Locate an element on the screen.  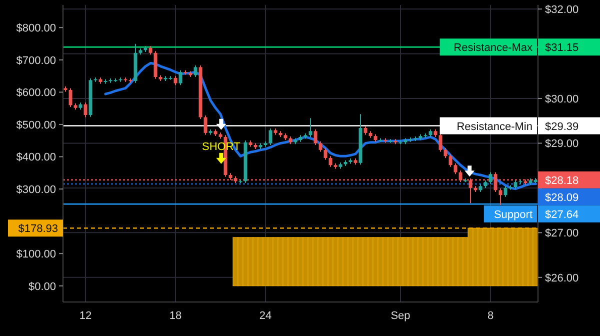
y2-tick-label: $100.00 is located at coordinates (36, 254).